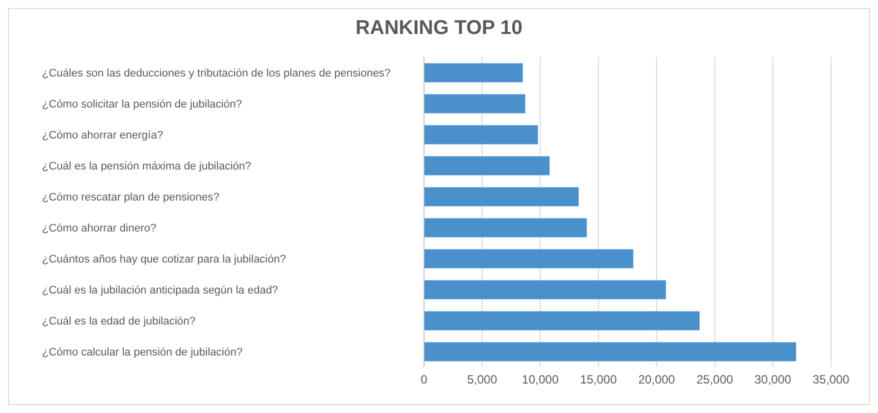  Describe the element at coordinates (482, 379) in the screenshot. I see `x-tick-label: 5,000` at that location.